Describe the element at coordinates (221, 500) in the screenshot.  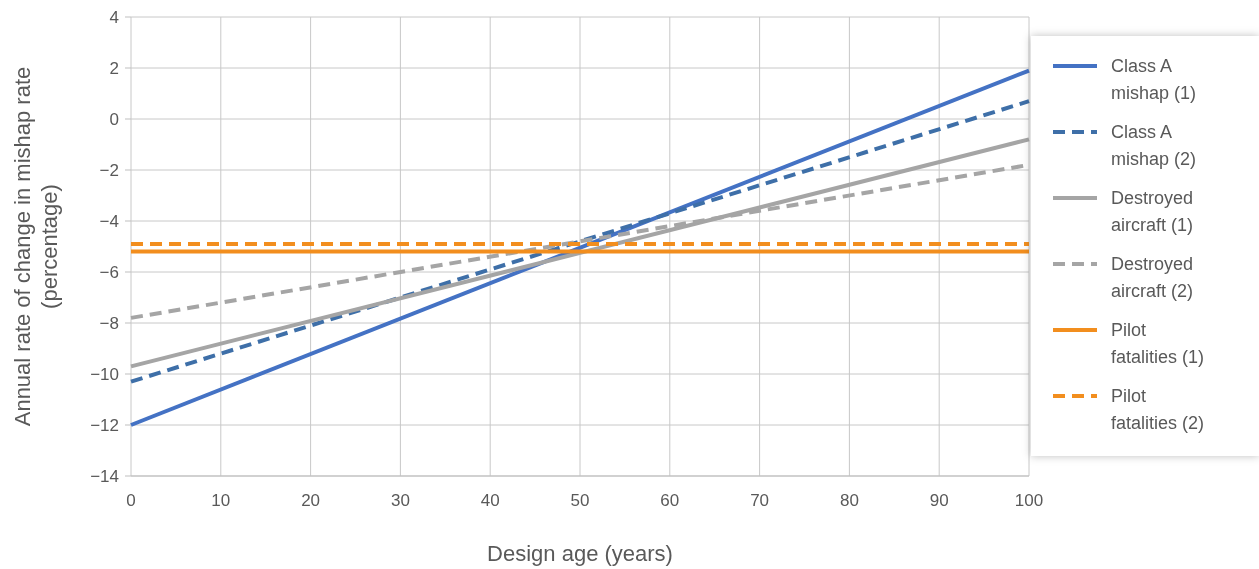
I see `x-tick-label: 10` at that location.